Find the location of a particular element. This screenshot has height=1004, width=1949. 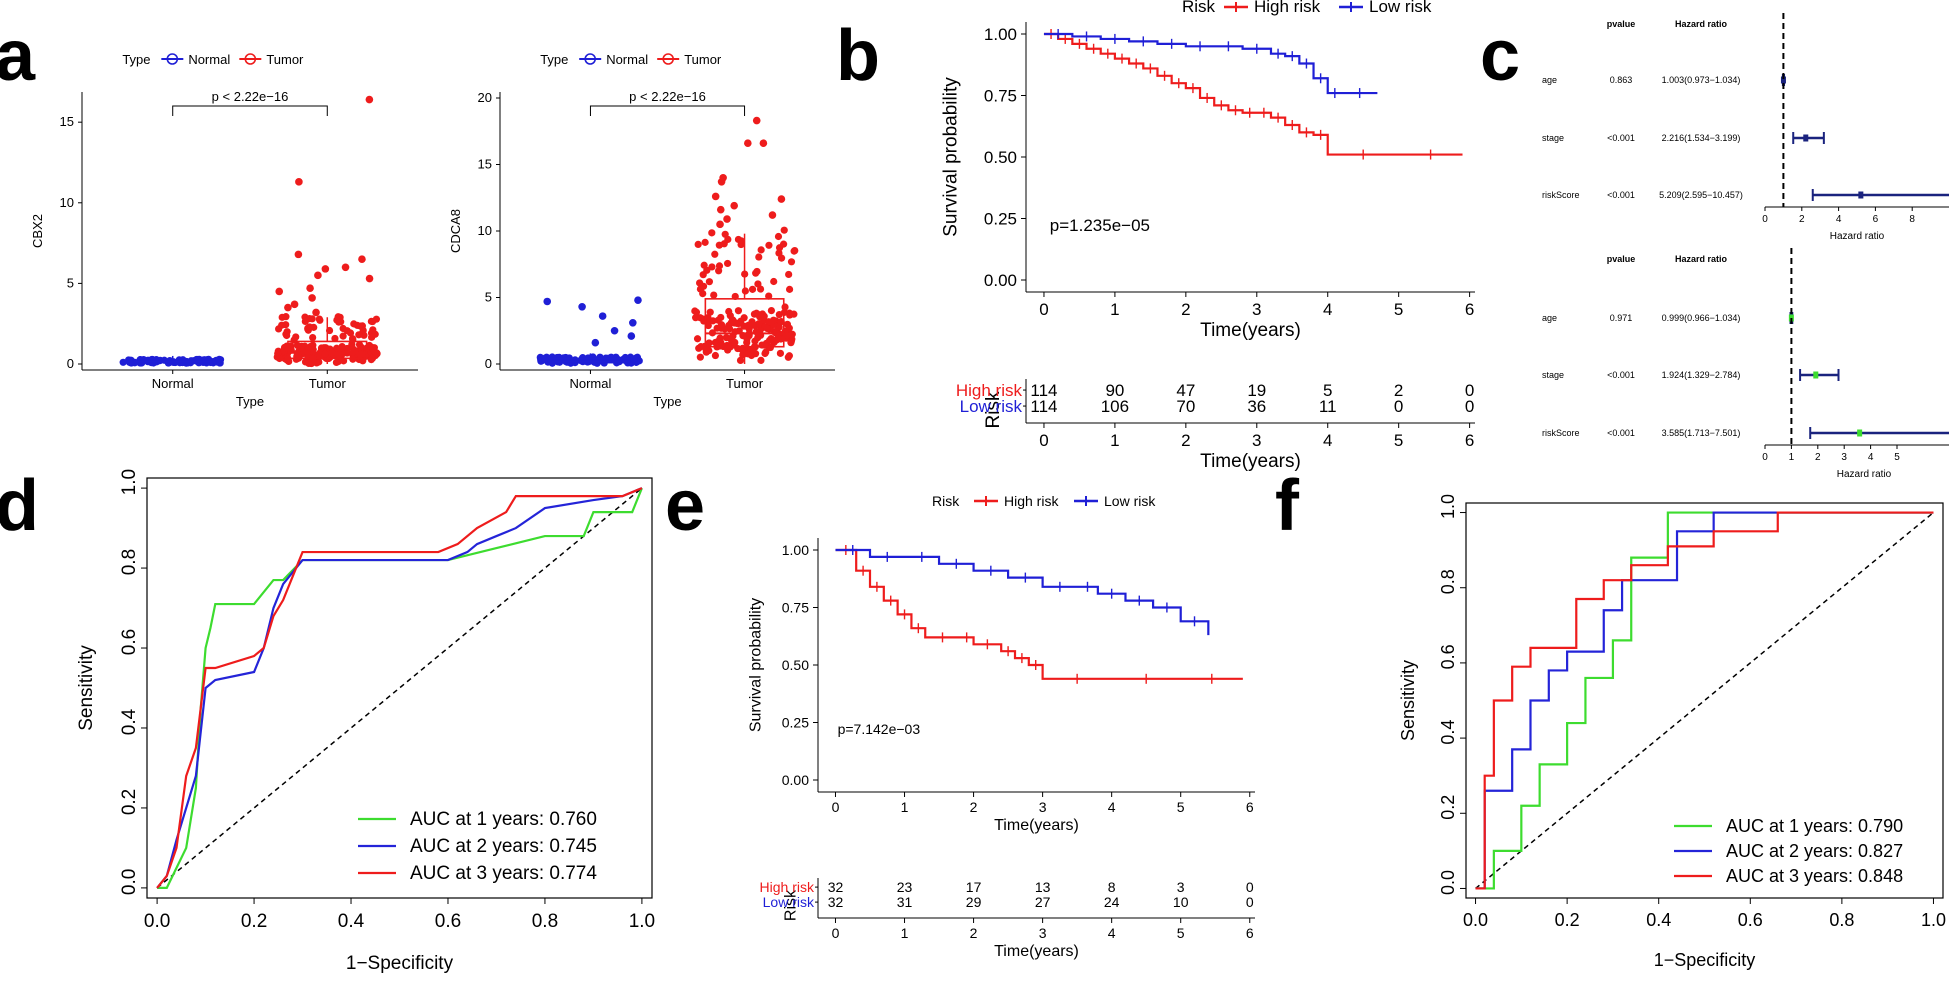

x-tick-label: 1 is located at coordinates (905, 807).